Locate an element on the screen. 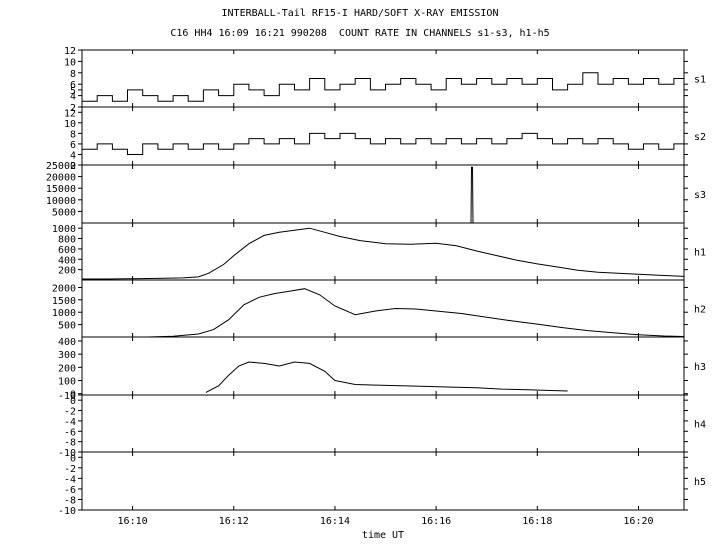 This screenshot has width=720, height=550. series-line-s1 is located at coordinates (383, 87).